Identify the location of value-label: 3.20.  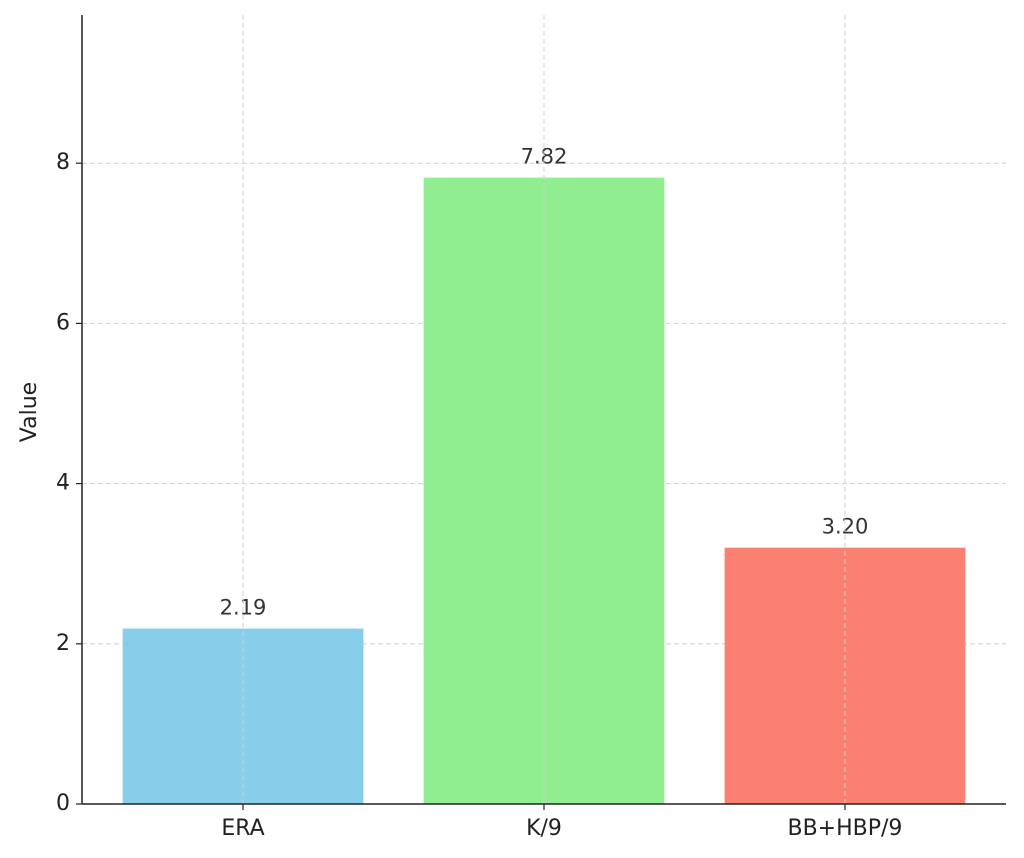
(845, 527).